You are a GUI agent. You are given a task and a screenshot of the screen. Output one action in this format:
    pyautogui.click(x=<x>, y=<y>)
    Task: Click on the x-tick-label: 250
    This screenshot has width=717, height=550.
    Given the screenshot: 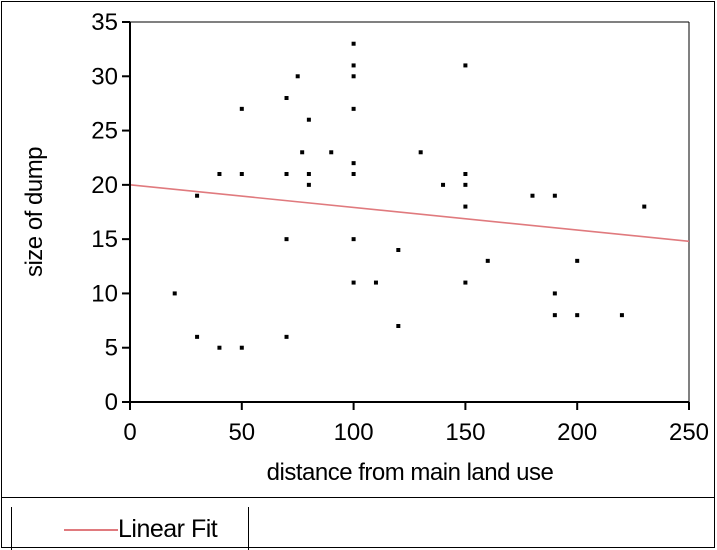 What is the action you would take?
    pyautogui.click(x=689, y=432)
    